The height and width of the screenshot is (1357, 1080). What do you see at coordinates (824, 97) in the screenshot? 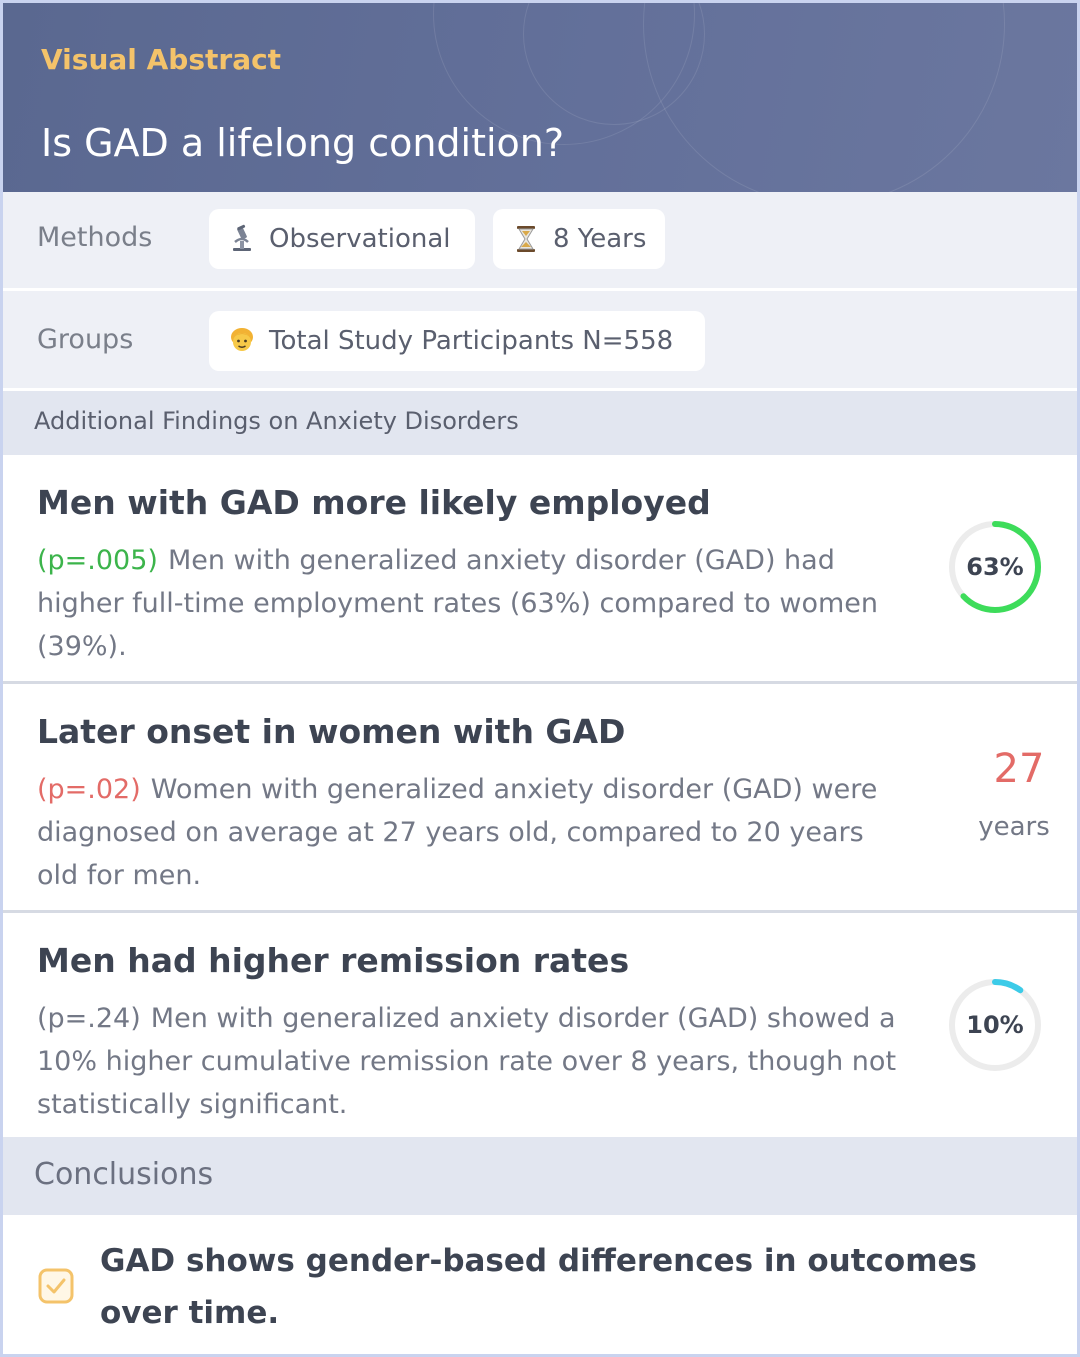
I see `background-decoration` at bounding box center [824, 97].